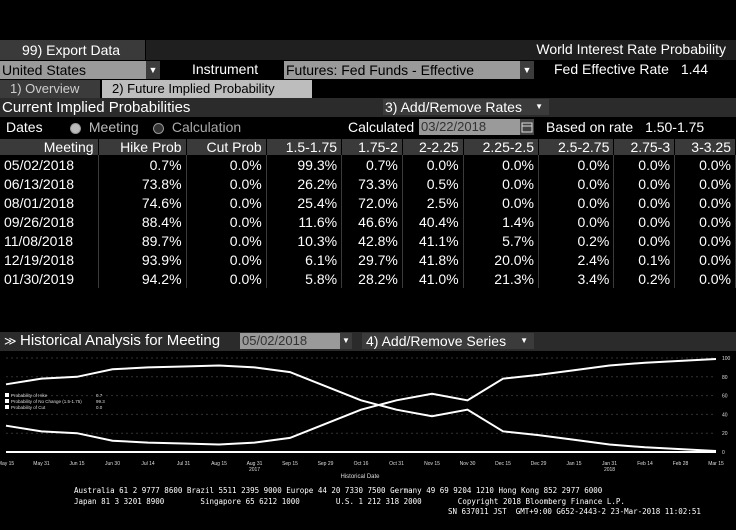 This screenshot has width=736, height=530. What do you see at coordinates (372, 164) in the screenshot?
I see `probability-cell: 0.7%` at bounding box center [372, 164].